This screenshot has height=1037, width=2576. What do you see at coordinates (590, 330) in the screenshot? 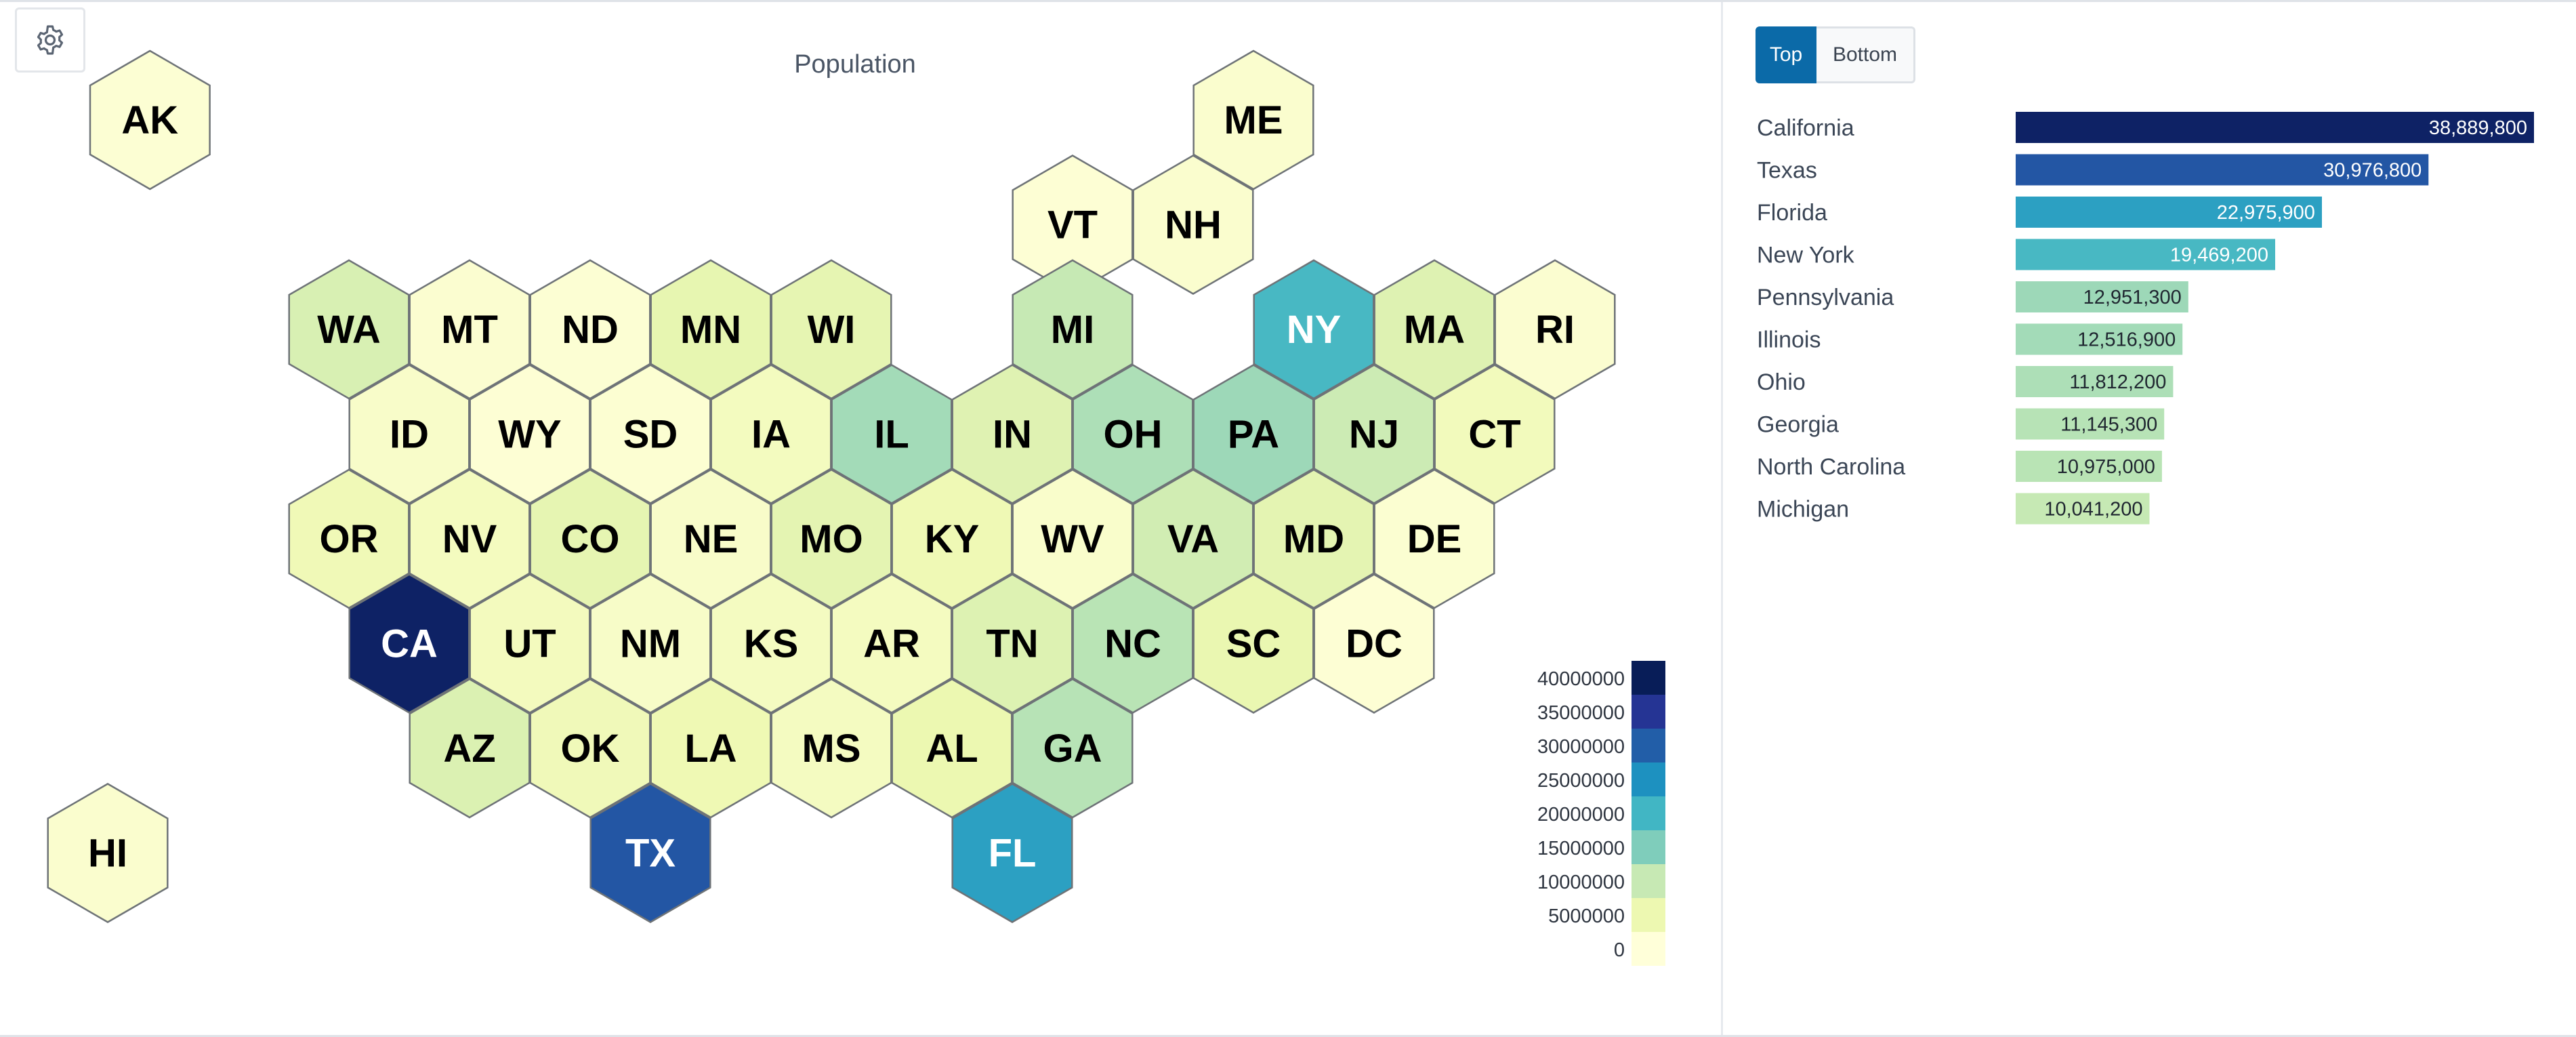
I see `state-hex-nd: ND` at bounding box center [590, 330].